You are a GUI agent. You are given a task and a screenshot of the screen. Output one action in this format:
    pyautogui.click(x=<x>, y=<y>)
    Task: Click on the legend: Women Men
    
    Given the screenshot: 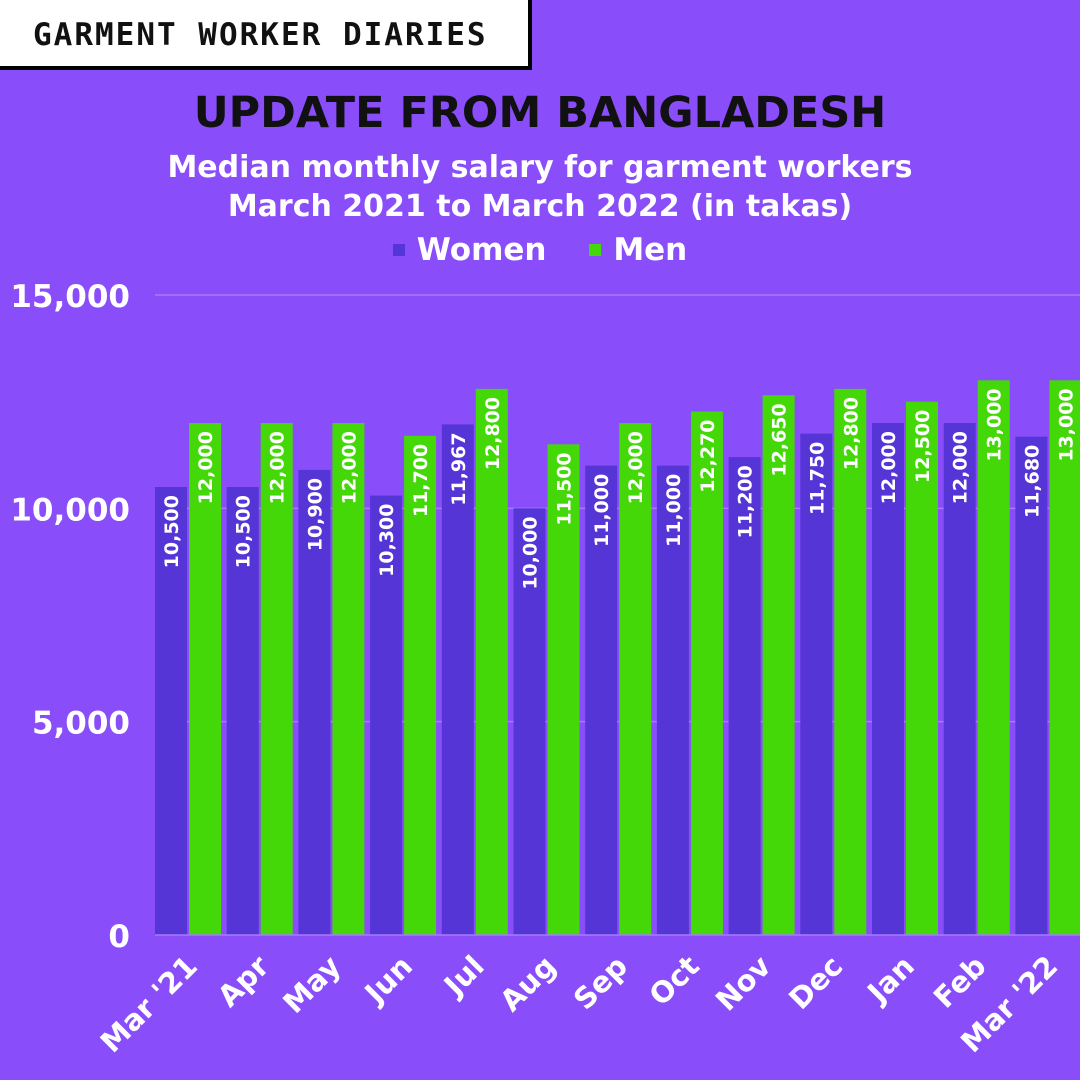 What is the action you would take?
    pyautogui.click(x=540, y=248)
    